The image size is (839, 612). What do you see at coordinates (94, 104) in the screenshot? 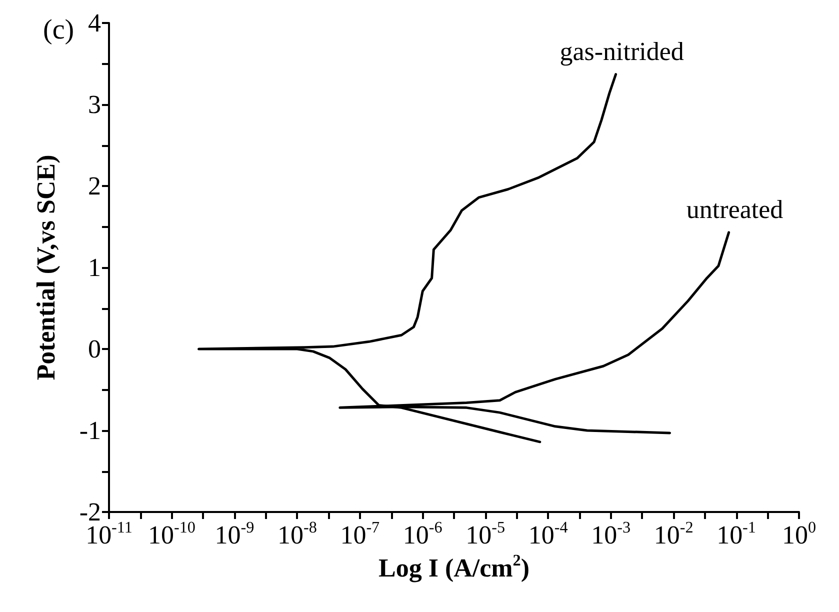
I see `y-tick-label: 3` at bounding box center [94, 104].